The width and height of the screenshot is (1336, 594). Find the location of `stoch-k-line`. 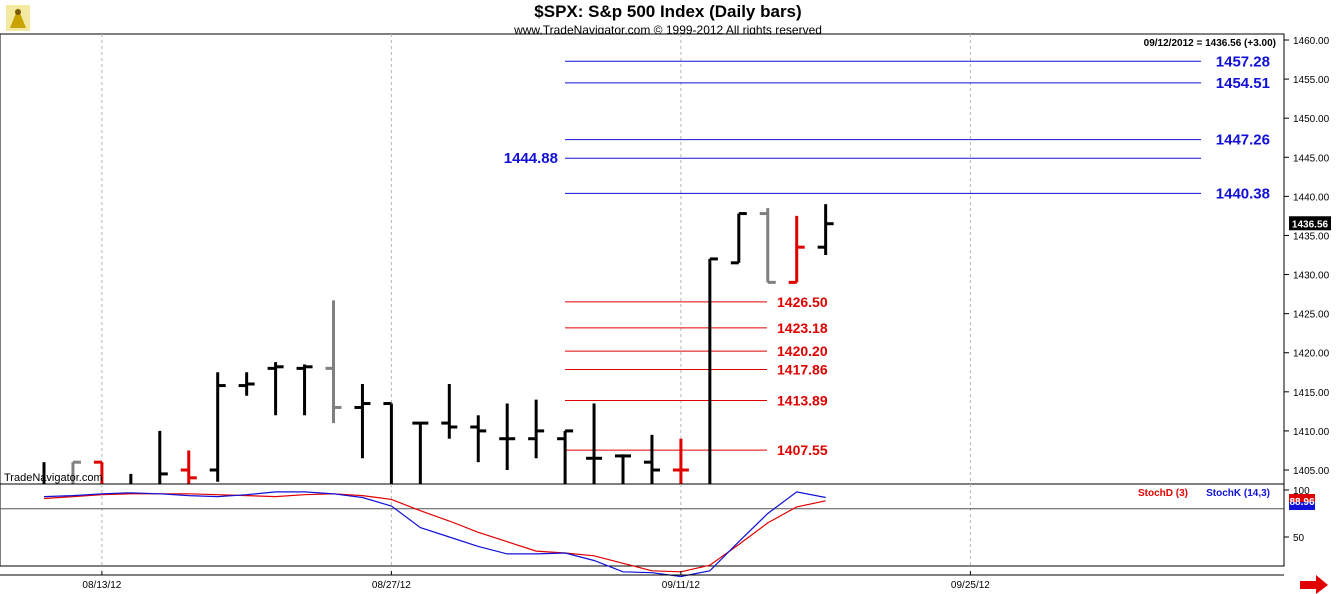

stoch-k-line is located at coordinates (434, 534).